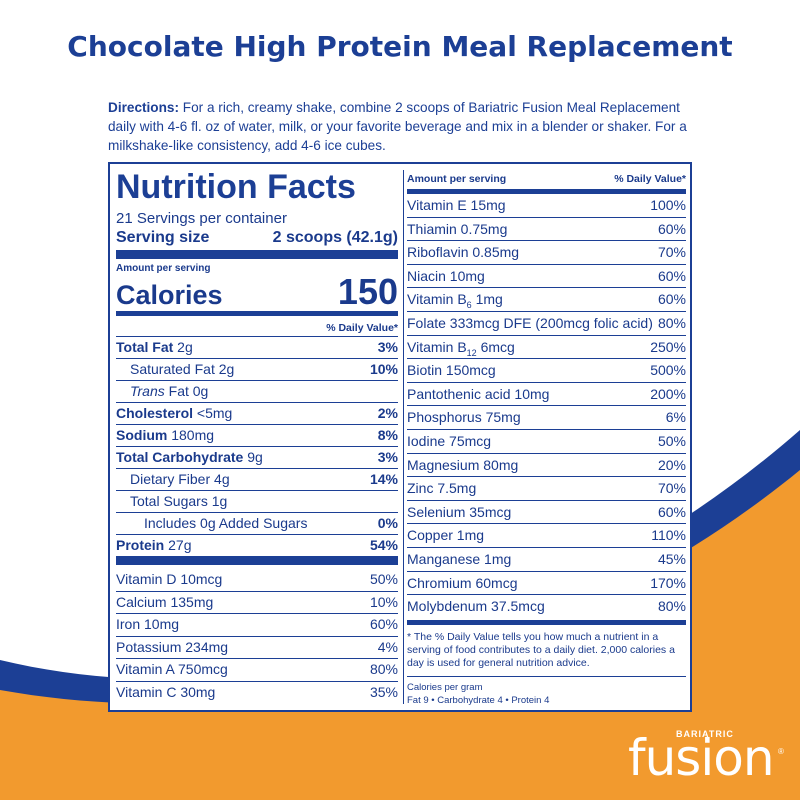 Image resolution: width=800 pixels, height=800 pixels. I want to click on logo-main-text: fusion, so click(701, 758).